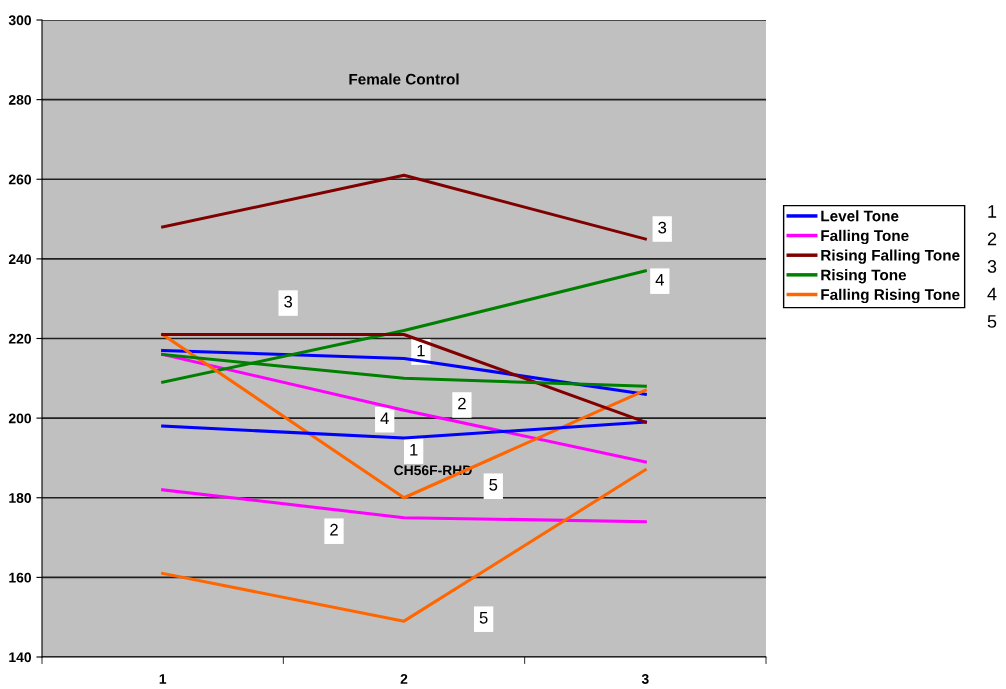  I want to click on y-tick-label: 260, so click(20, 179).